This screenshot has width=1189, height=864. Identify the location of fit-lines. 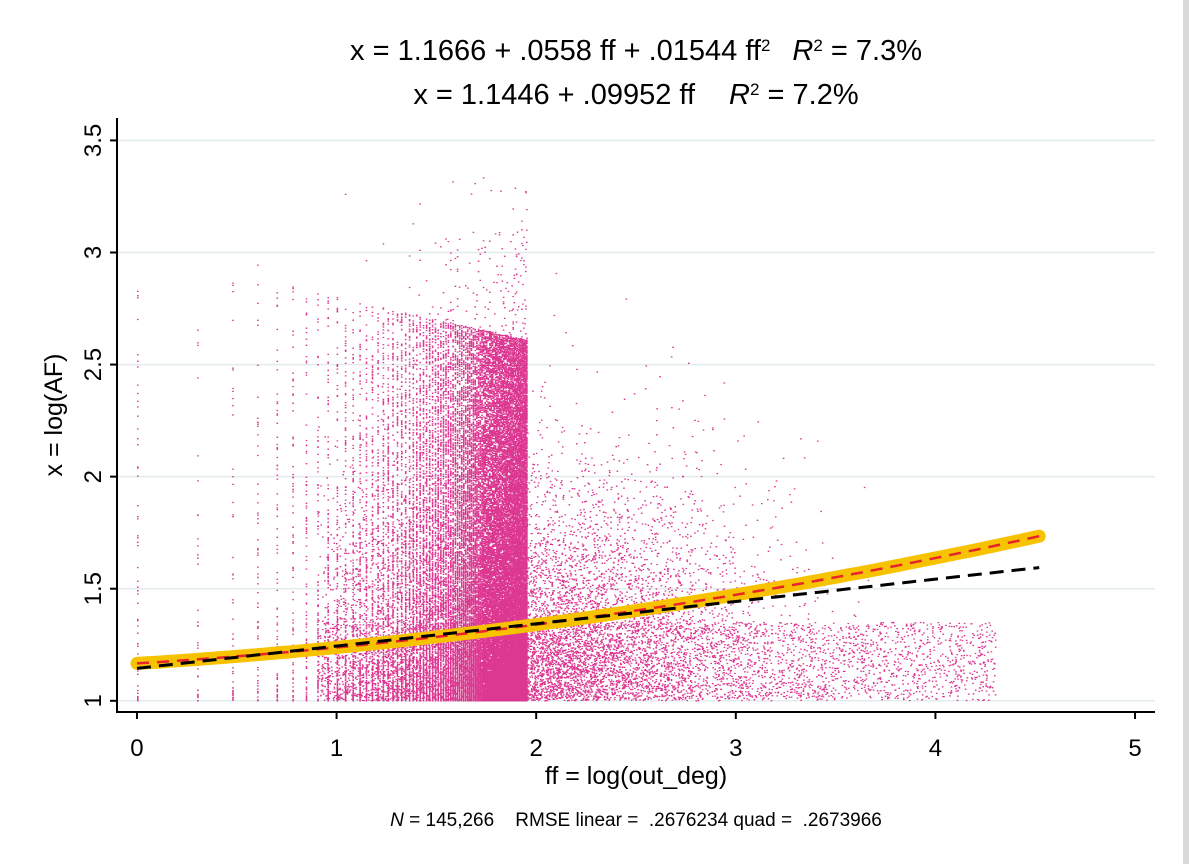
(588, 599).